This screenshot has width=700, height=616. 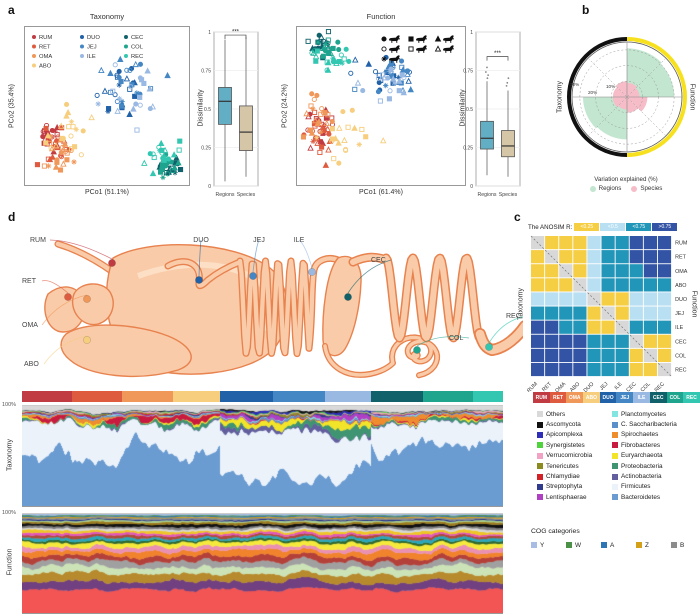 What do you see at coordinates (564, 466) in the screenshot?
I see `taxonomy-legend-item: Tenericutes` at bounding box center [564, 466].